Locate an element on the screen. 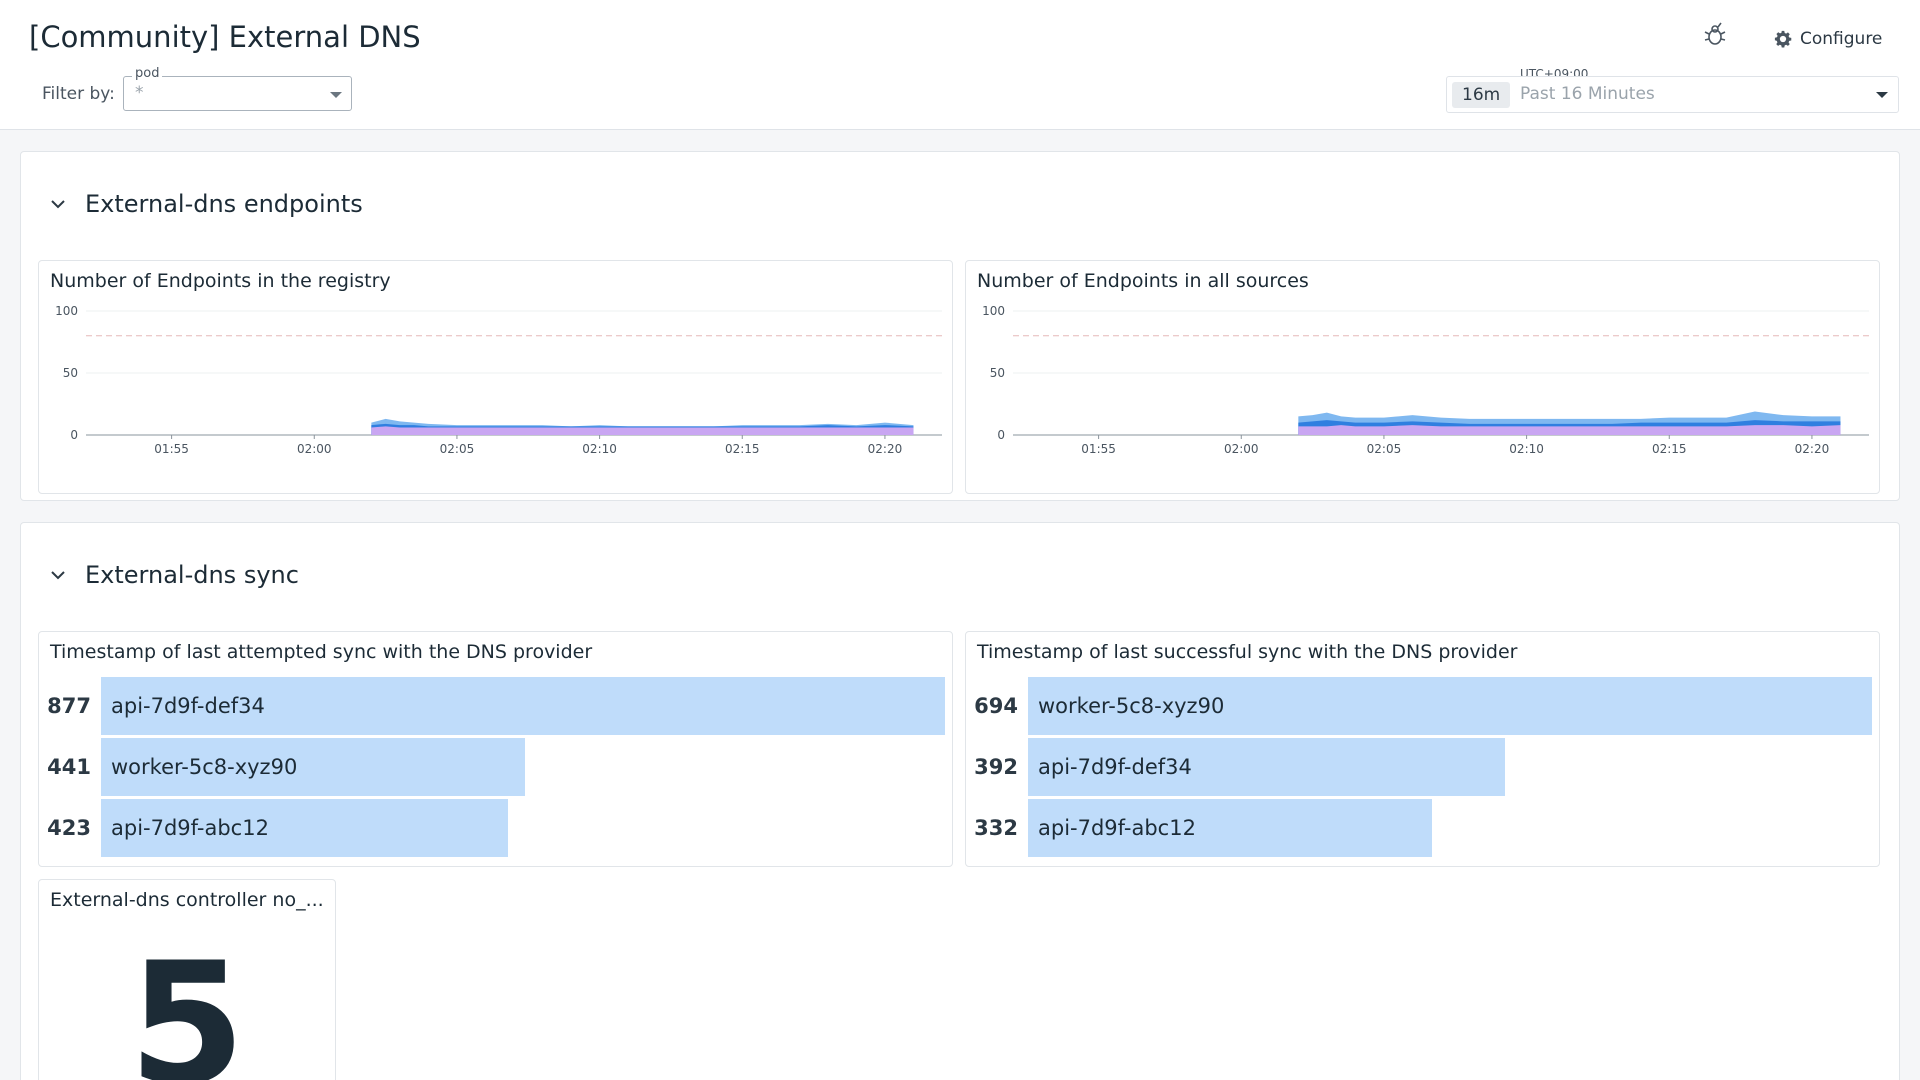  list-item: 423 api-7d9f-abc12 is located at coordinates (496, 829).